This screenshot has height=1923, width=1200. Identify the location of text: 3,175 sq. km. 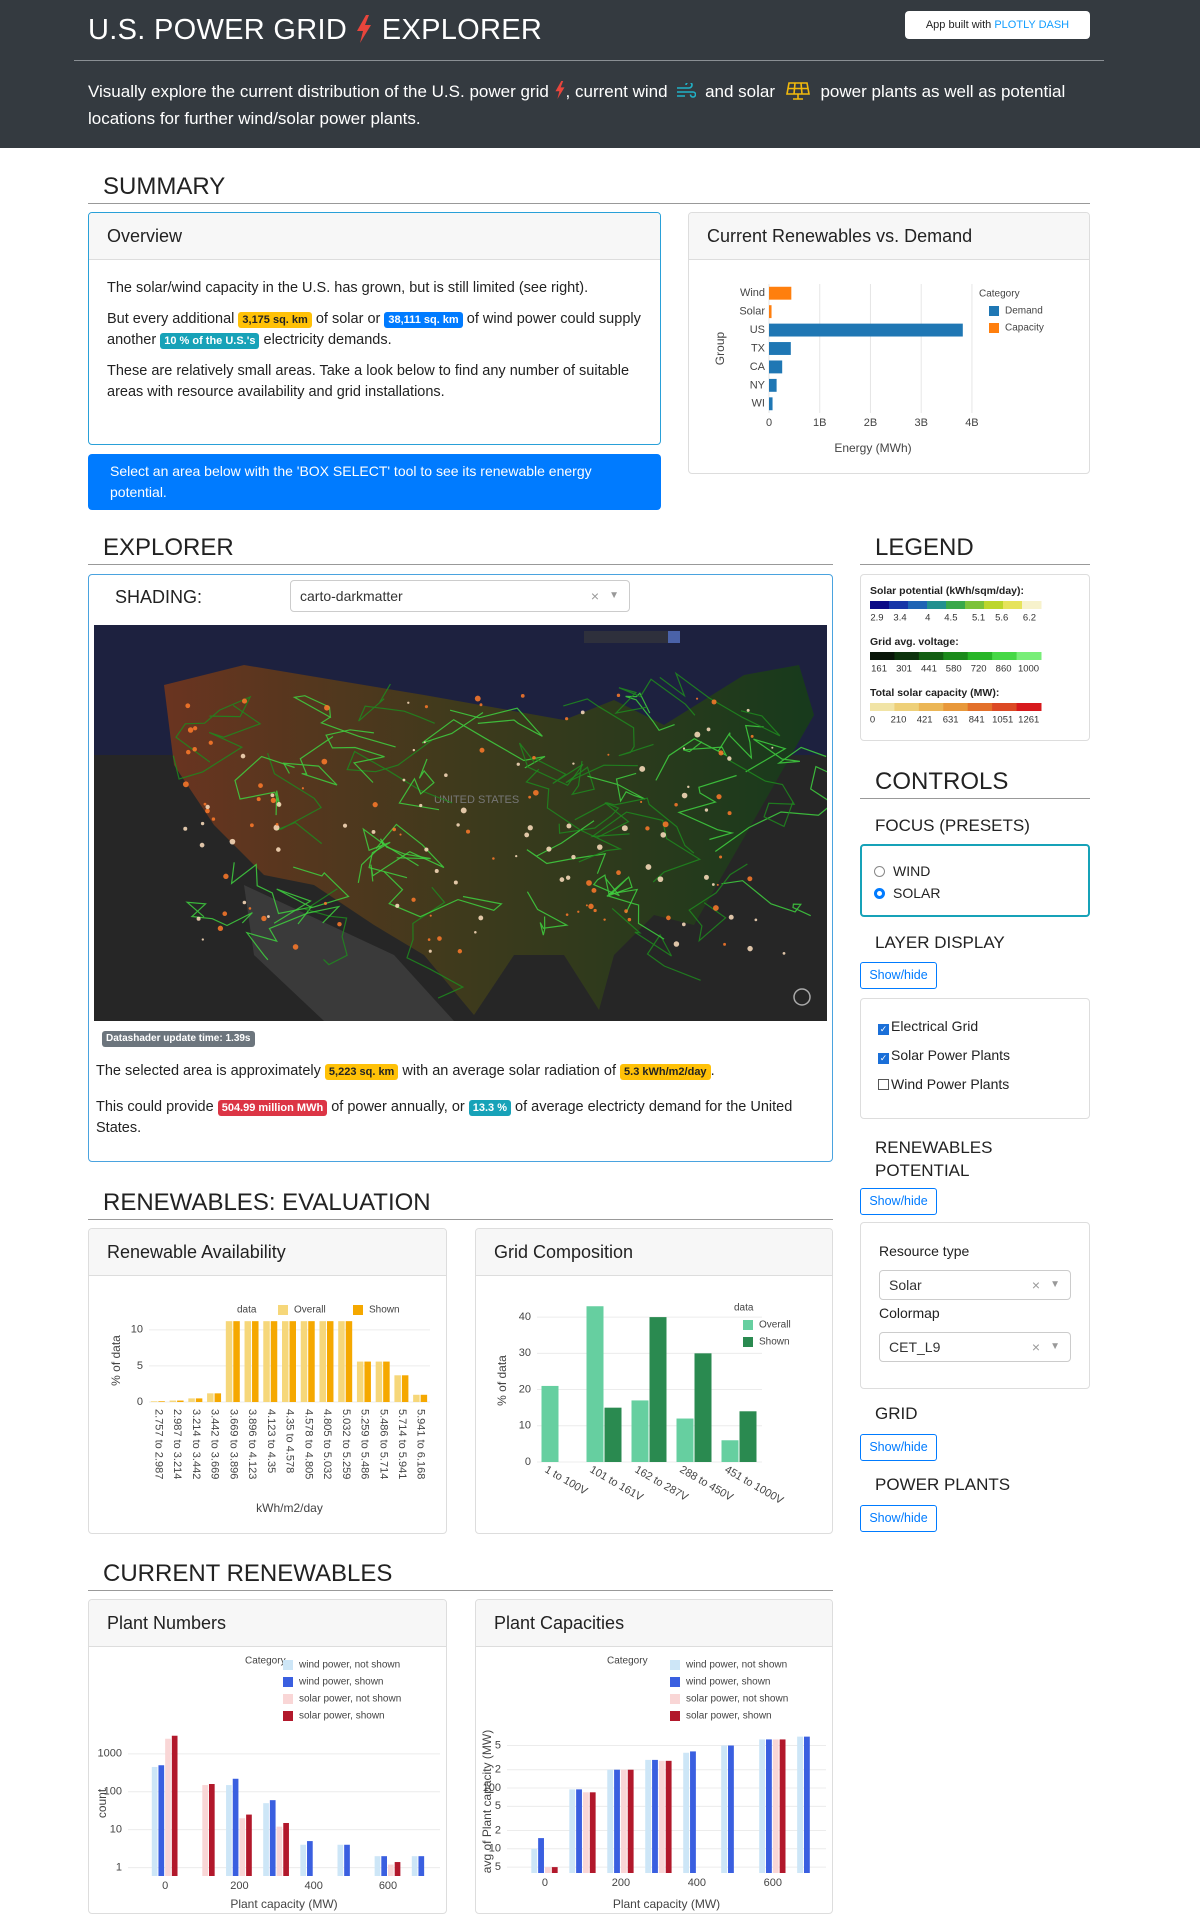
(275, 320).